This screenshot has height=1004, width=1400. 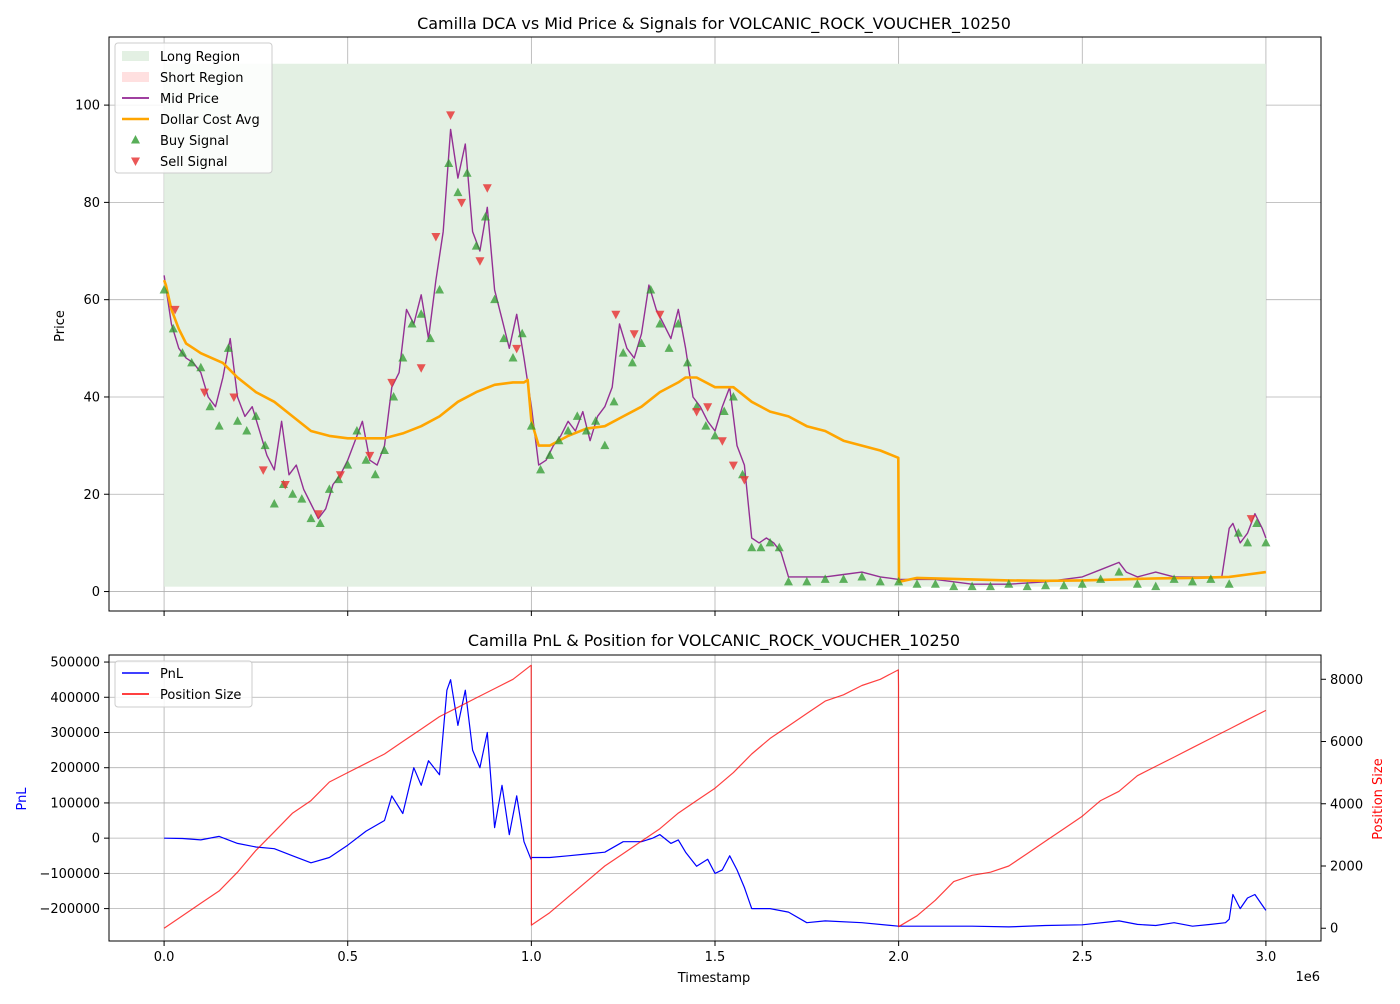 I want to click on legend-pnl-label: PnL, so click(x=172, y=674).